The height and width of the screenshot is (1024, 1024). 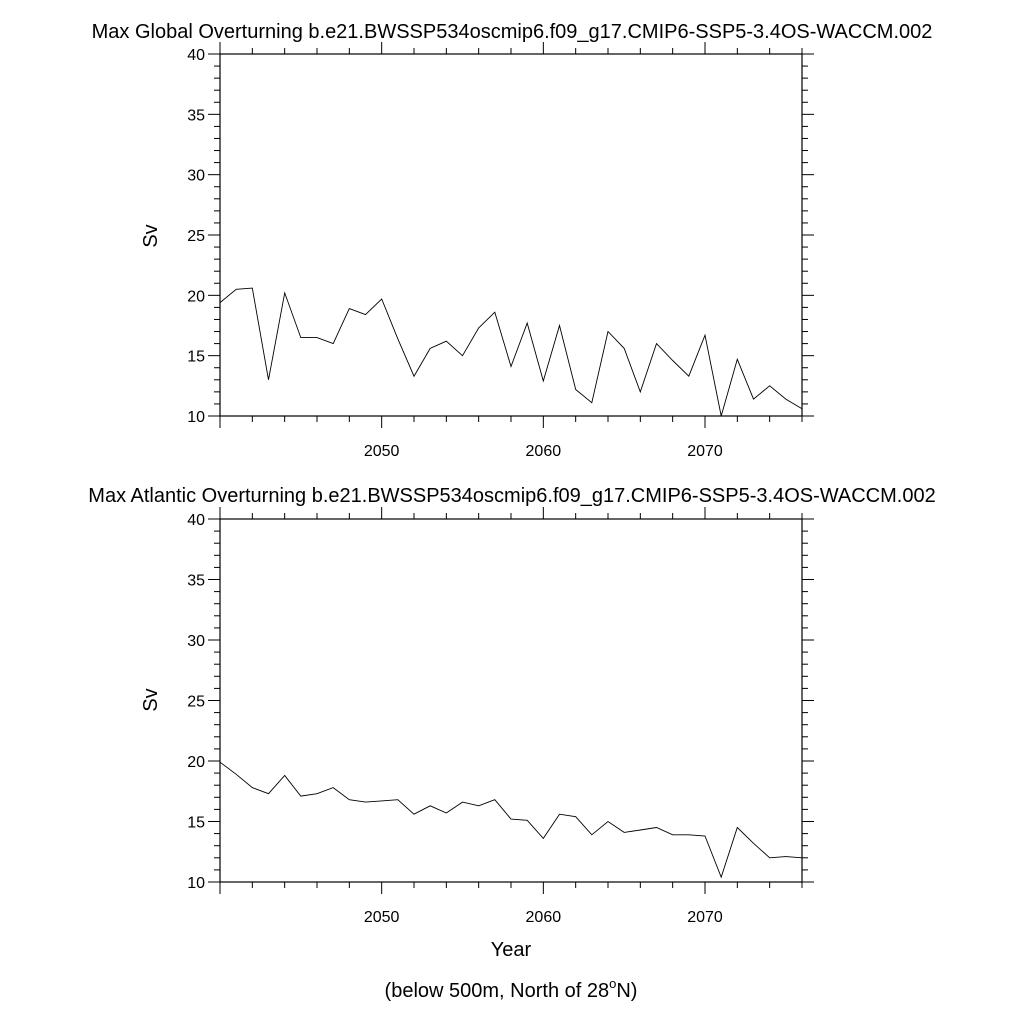 I want to click on footer-note: (below 500m, North of 28oN), so click(x=511, y=989).